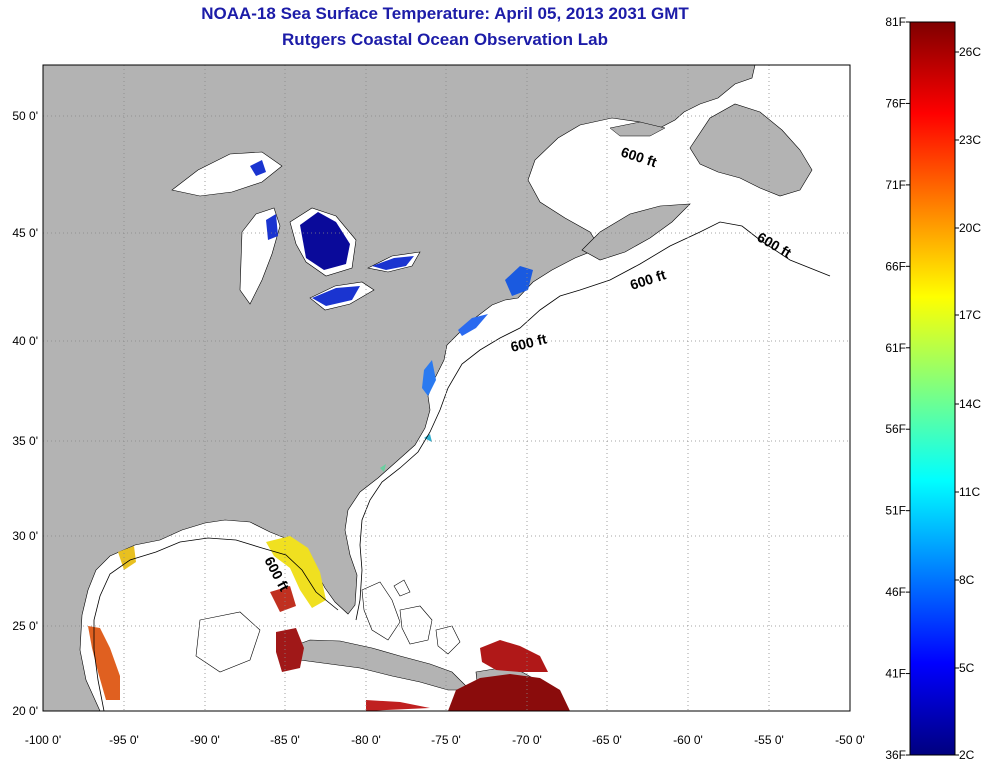 This screenshot has width=984, height=770. What do you see at coordinates (411, 617) in the screenshot?
I see `bahamas-banks` at bounding box center [411, 617].